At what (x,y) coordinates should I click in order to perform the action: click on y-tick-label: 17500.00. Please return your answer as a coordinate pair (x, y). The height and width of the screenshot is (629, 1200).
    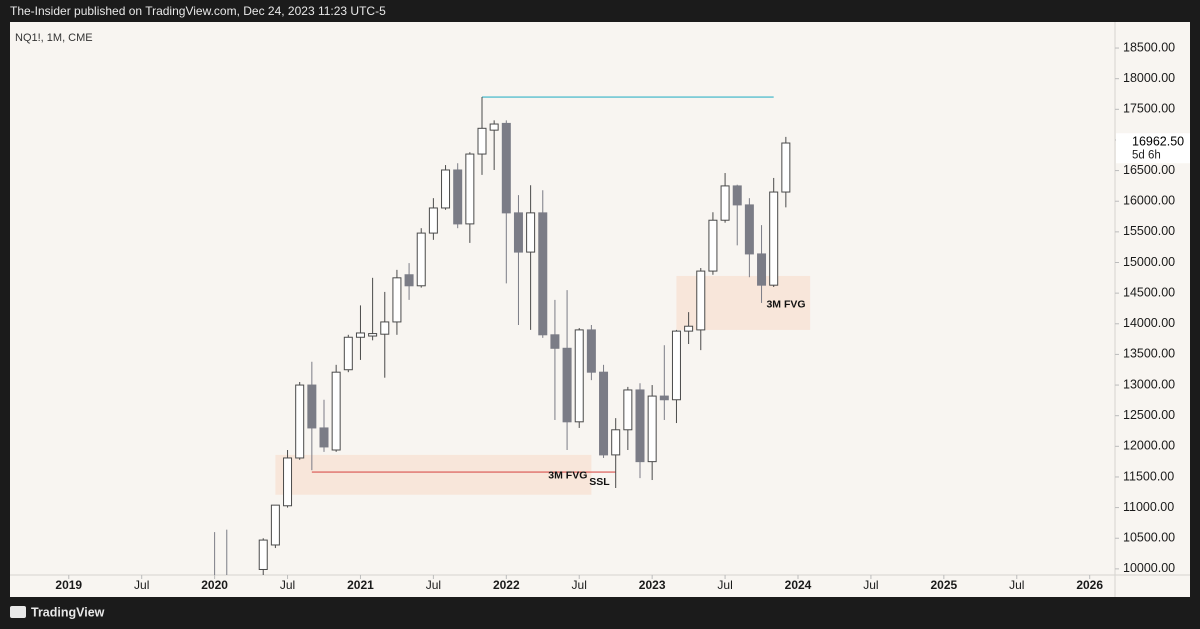
    Looking at the image, I should click on (1149, 109).